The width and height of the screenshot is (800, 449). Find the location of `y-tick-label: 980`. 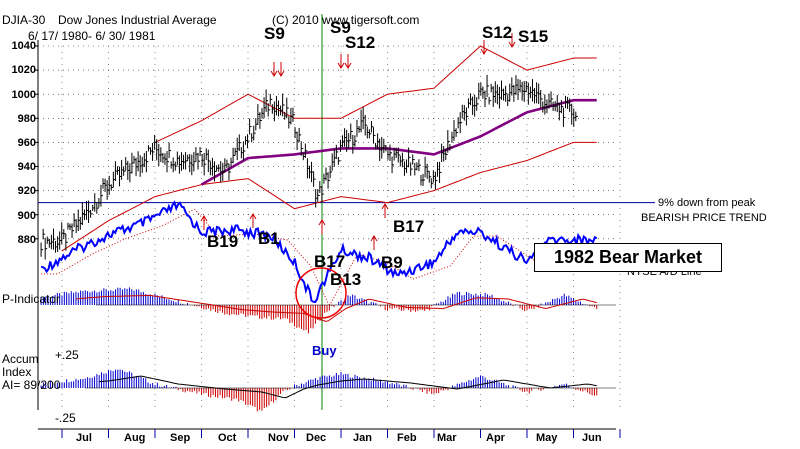

y-tick-label: 980 is located at coordinates (26, 119).